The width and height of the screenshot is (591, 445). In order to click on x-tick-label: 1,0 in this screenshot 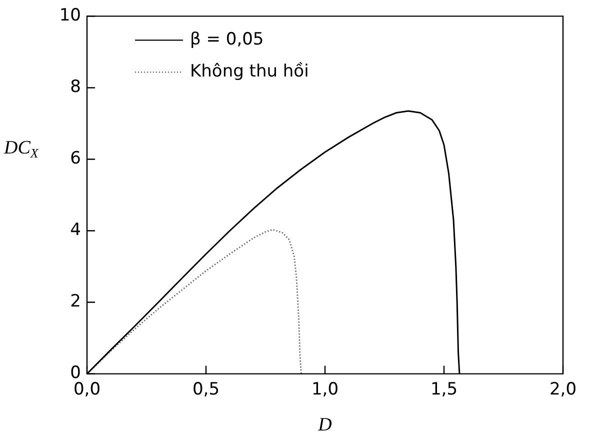, I will do `click(325, 389)`.